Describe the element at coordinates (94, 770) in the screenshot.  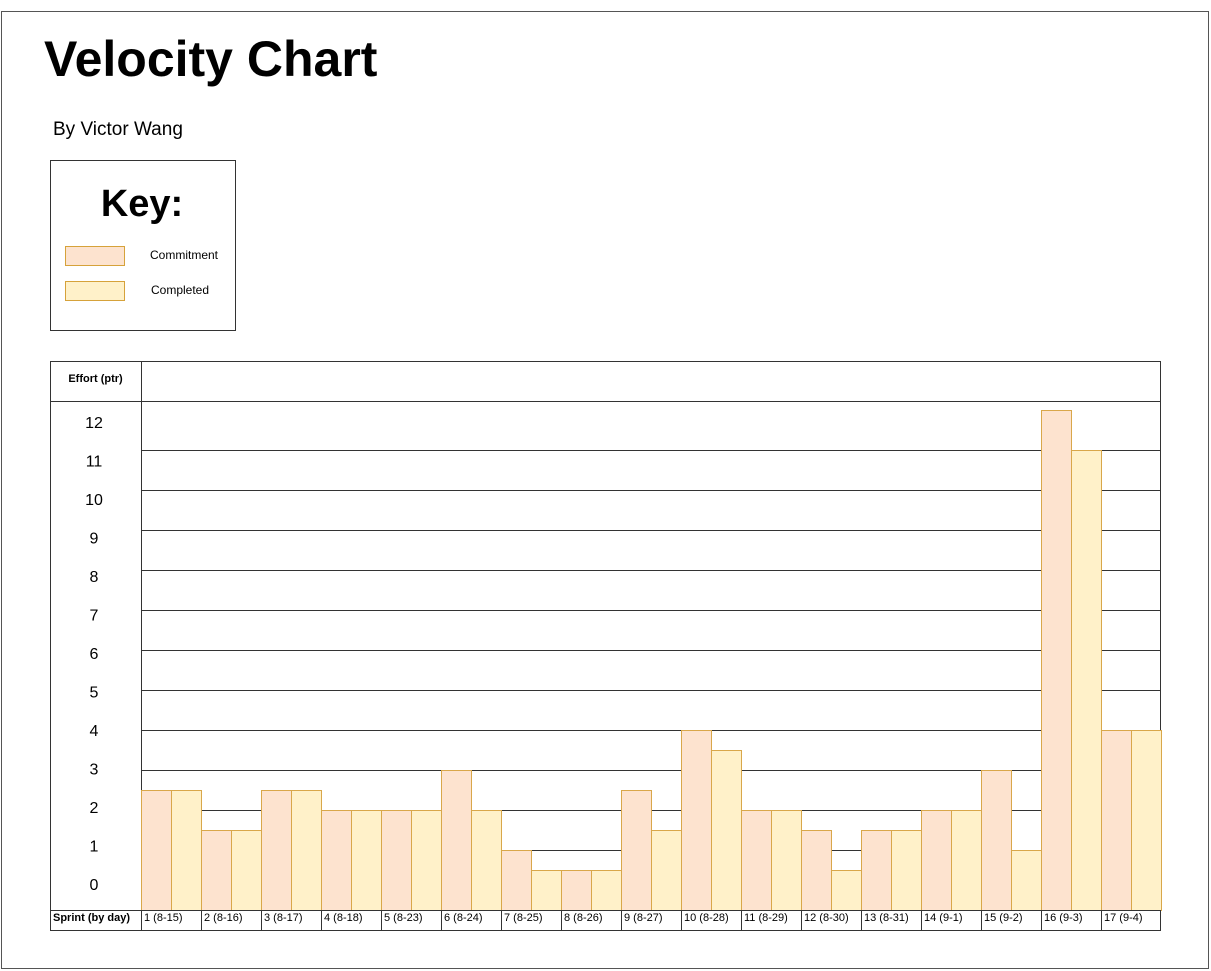
I see `y-tick-label: 3` at that location.